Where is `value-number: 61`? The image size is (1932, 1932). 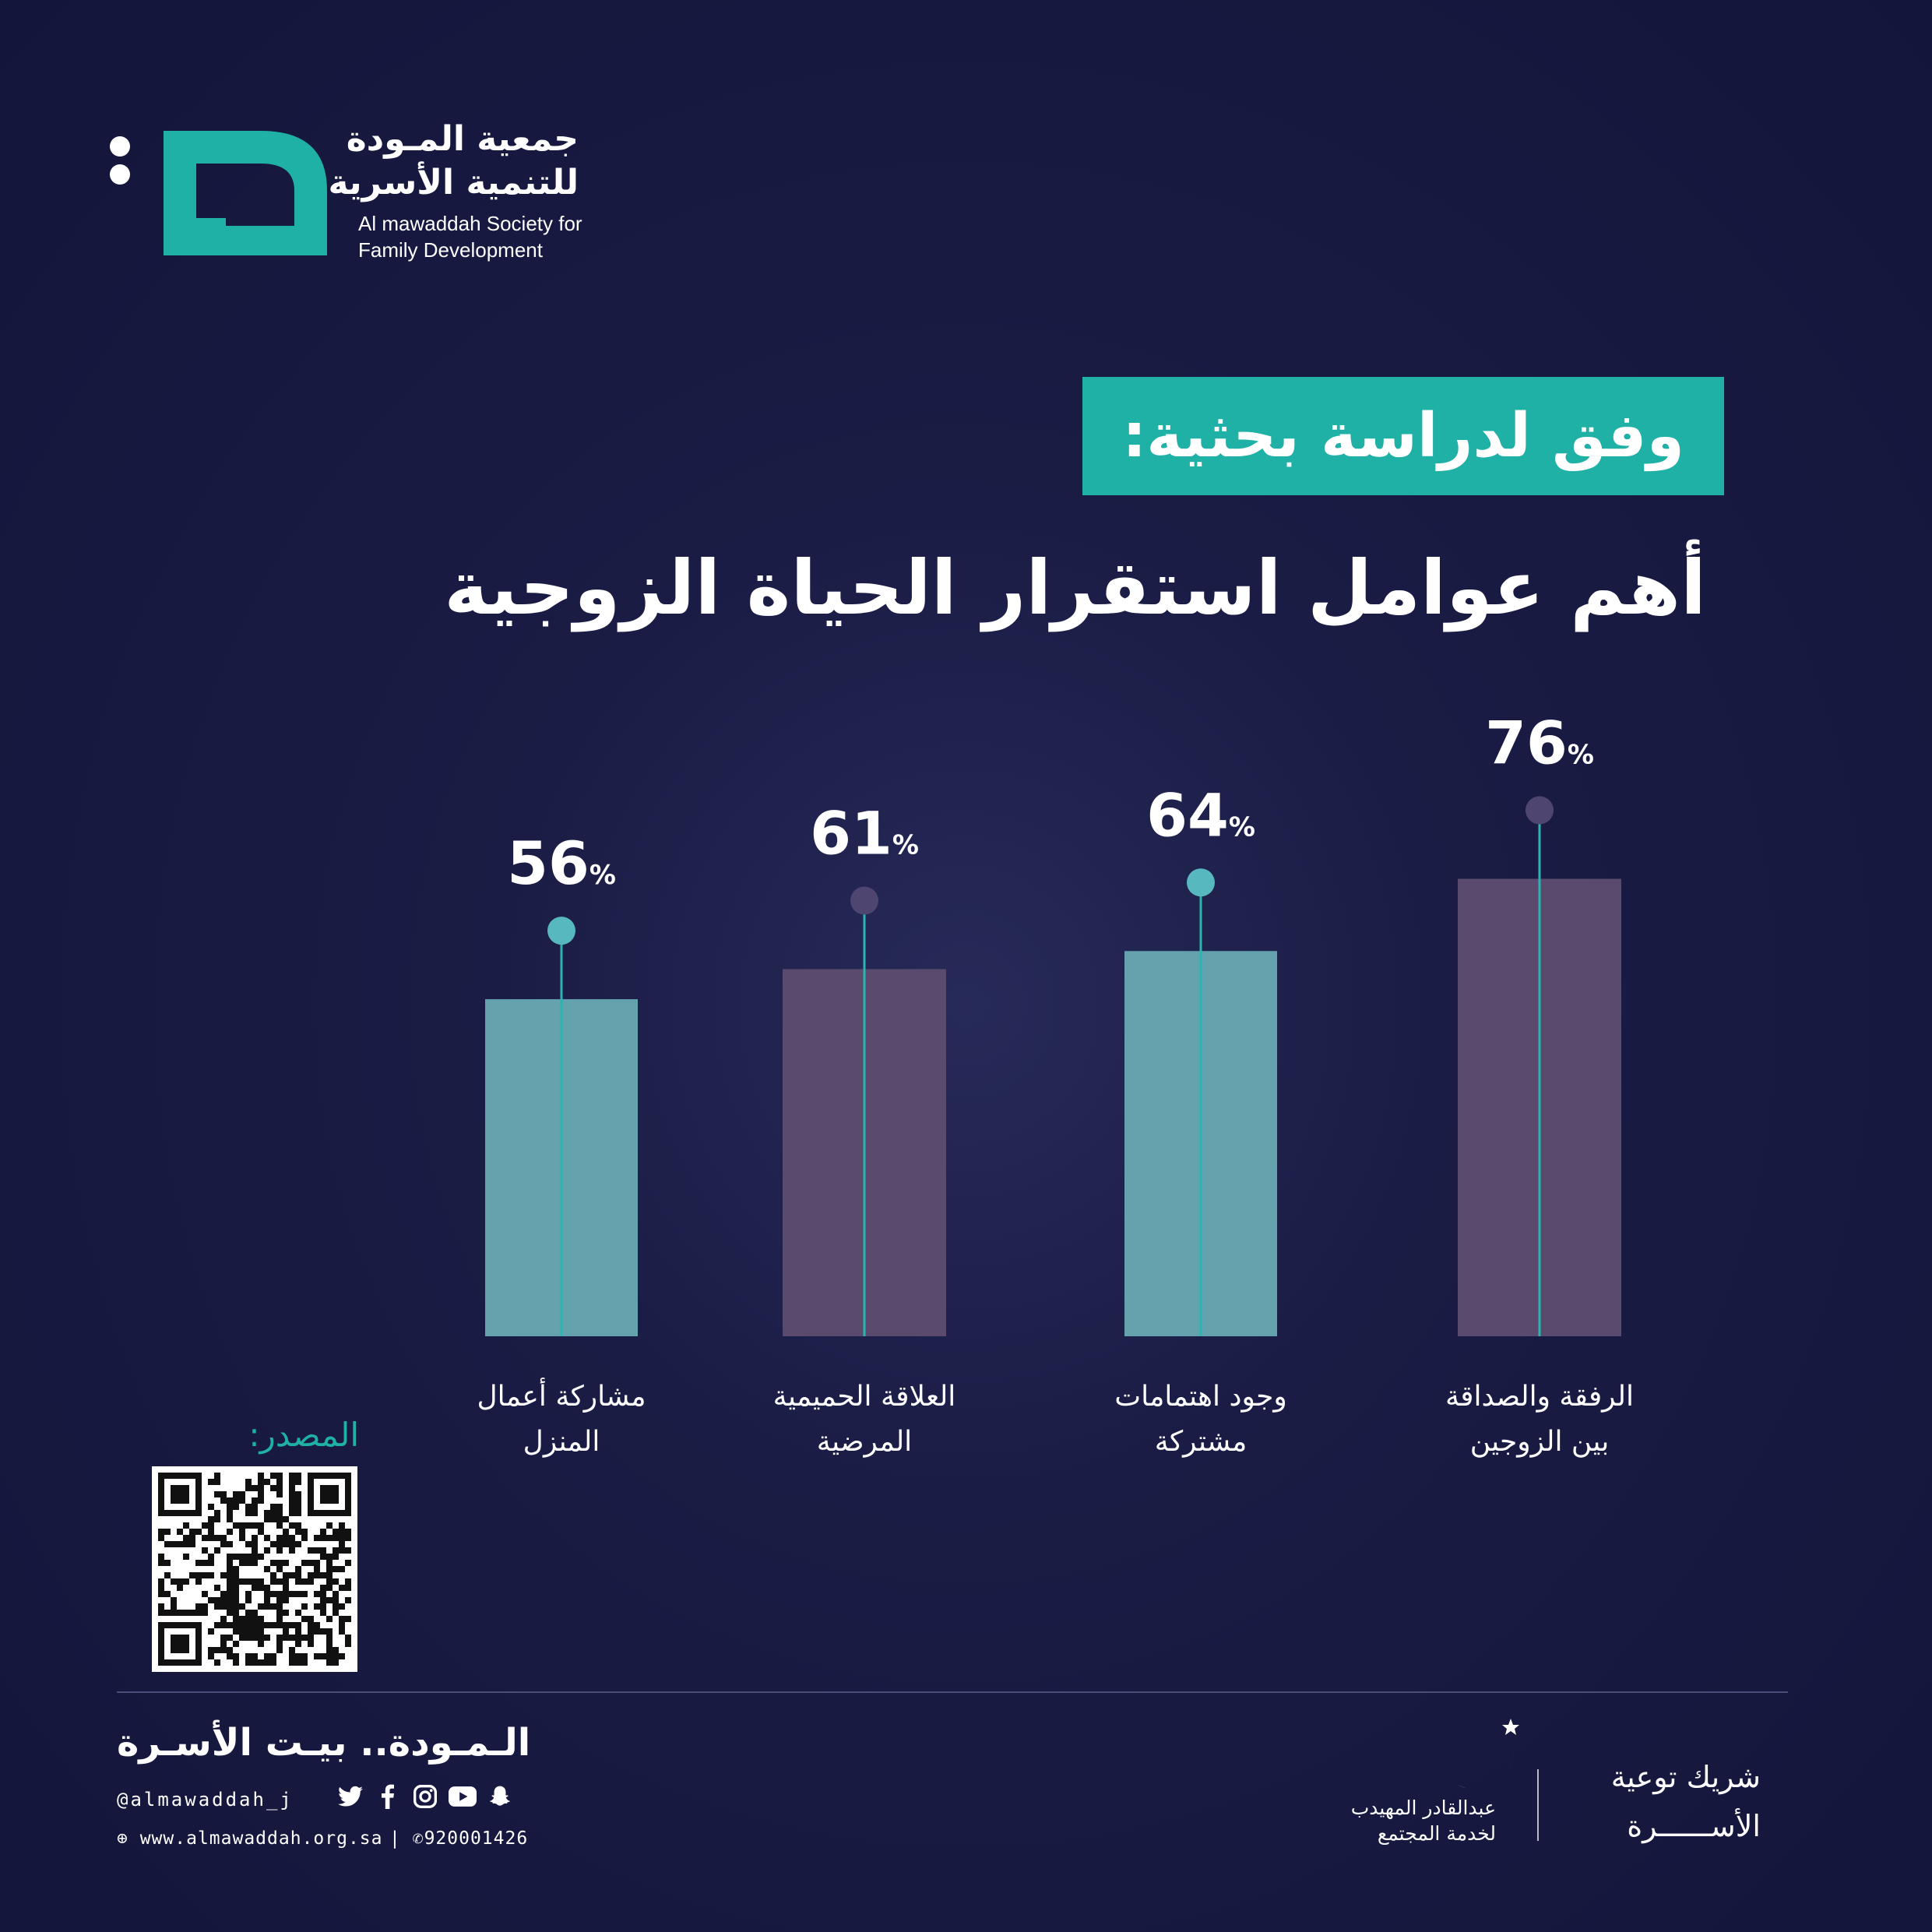 value-number: 61 is located at coordinates (851, 832).